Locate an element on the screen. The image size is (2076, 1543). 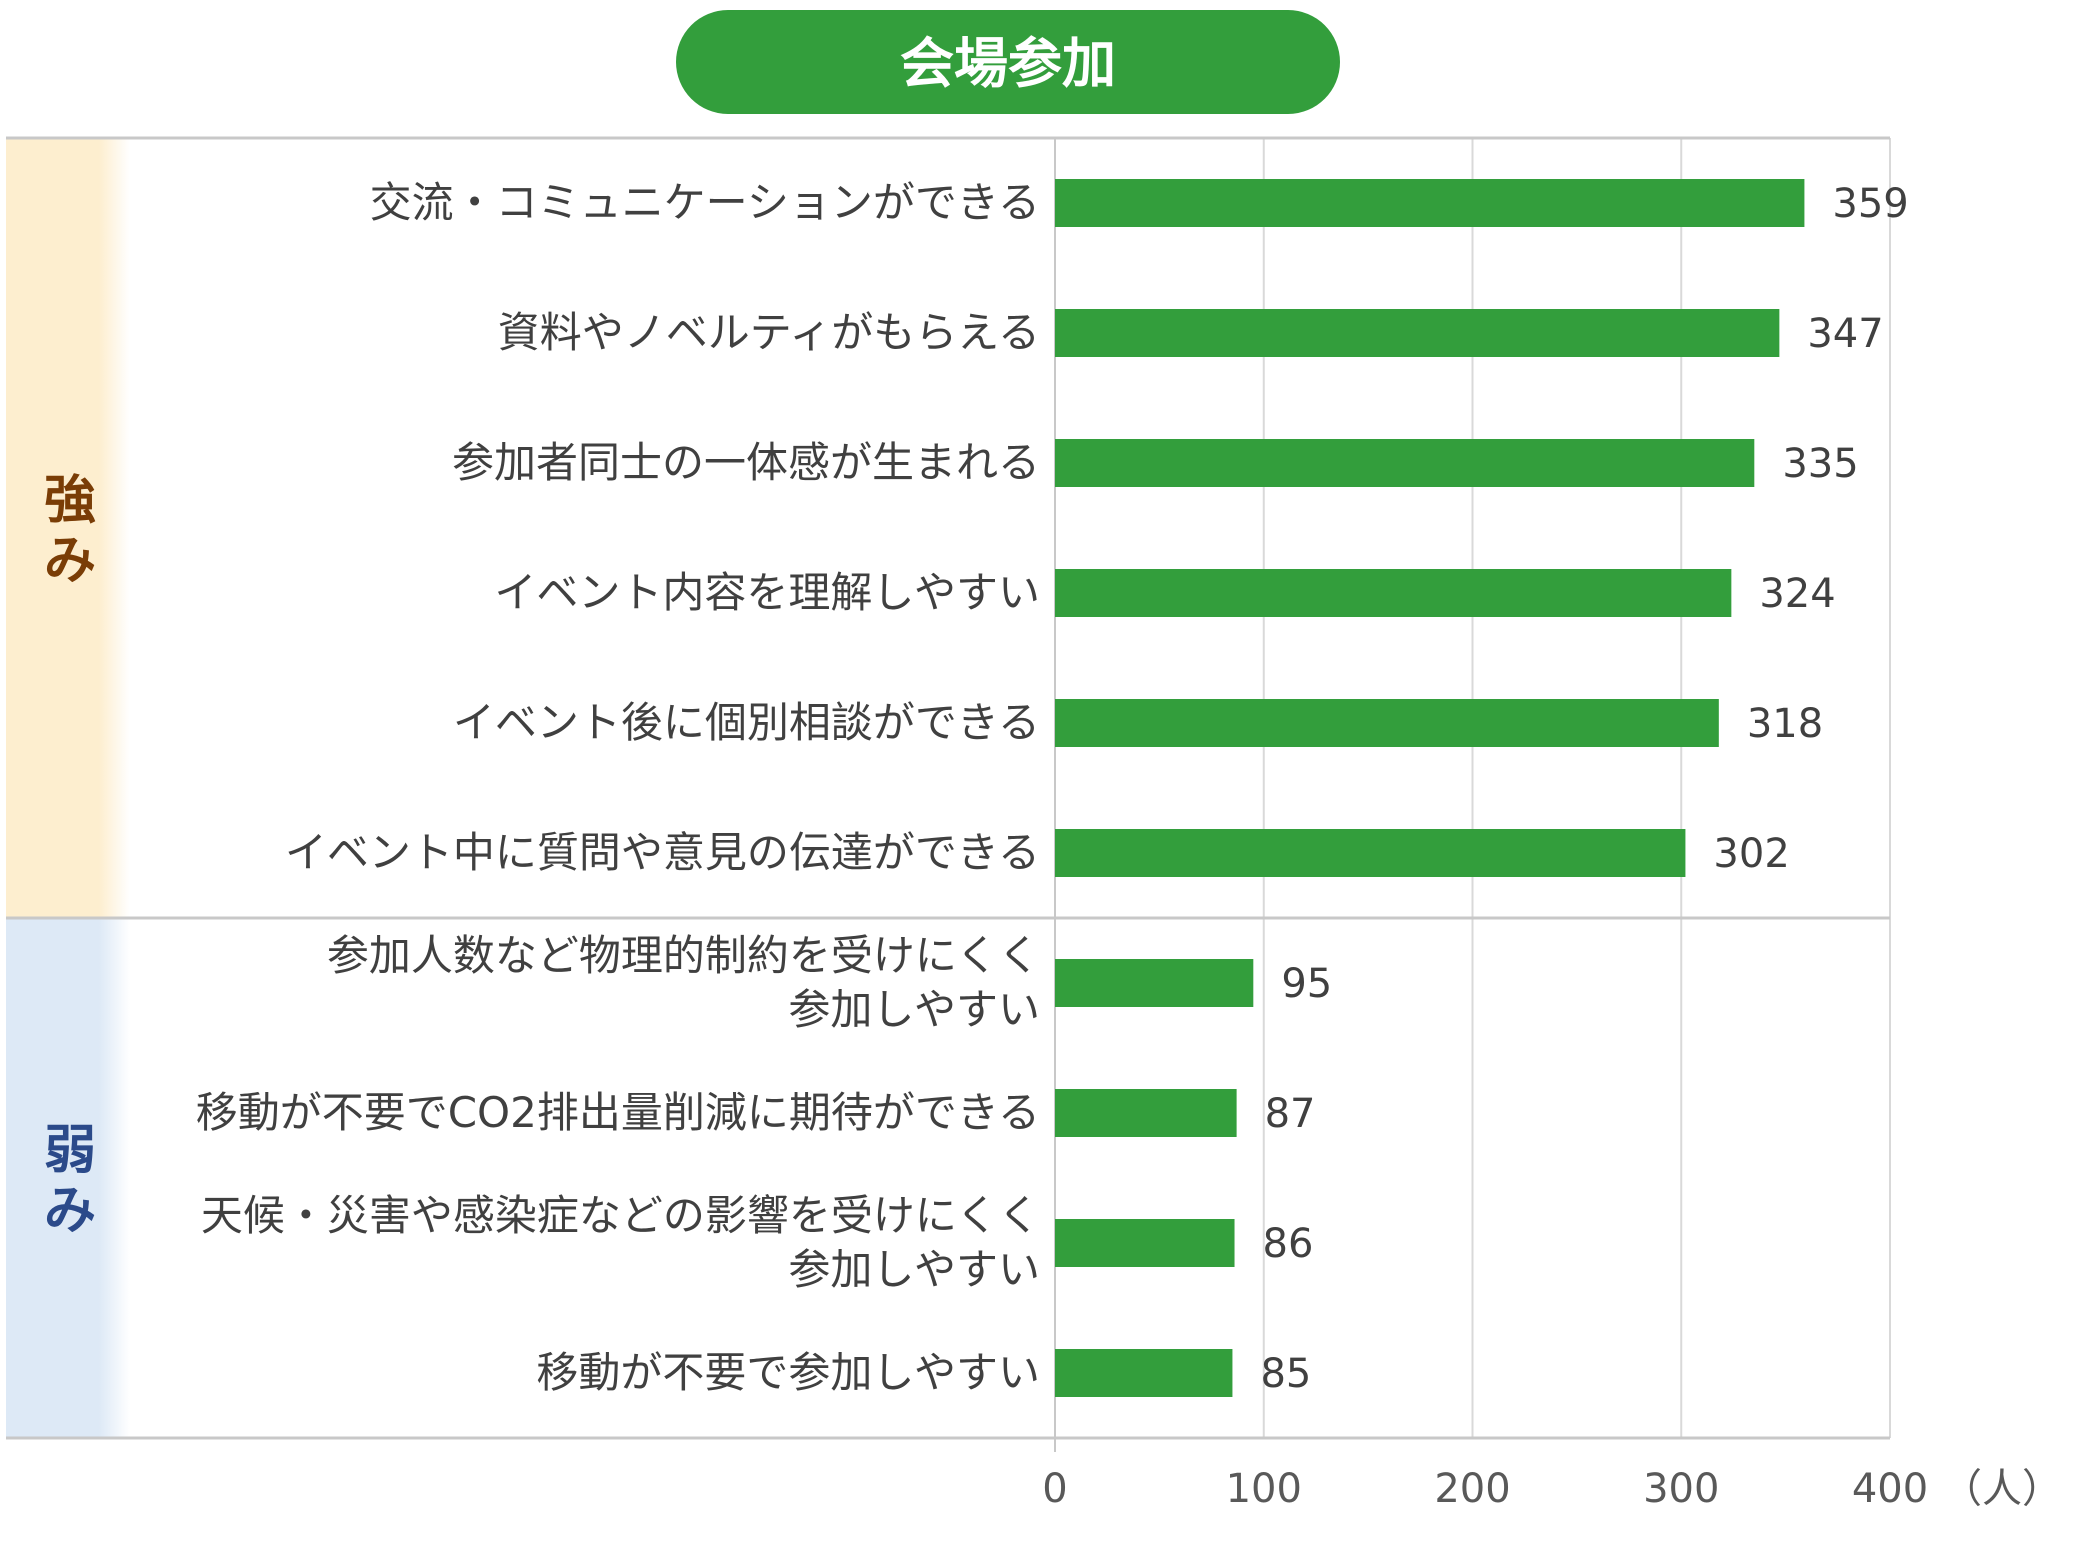
value-label: 95 is located at coordinates (1306, 984).